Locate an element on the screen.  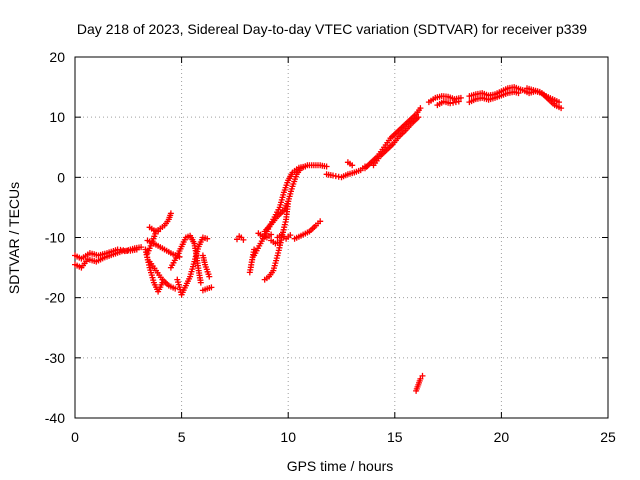
x-tick-label: 10 is located at coordinates (288, 437).